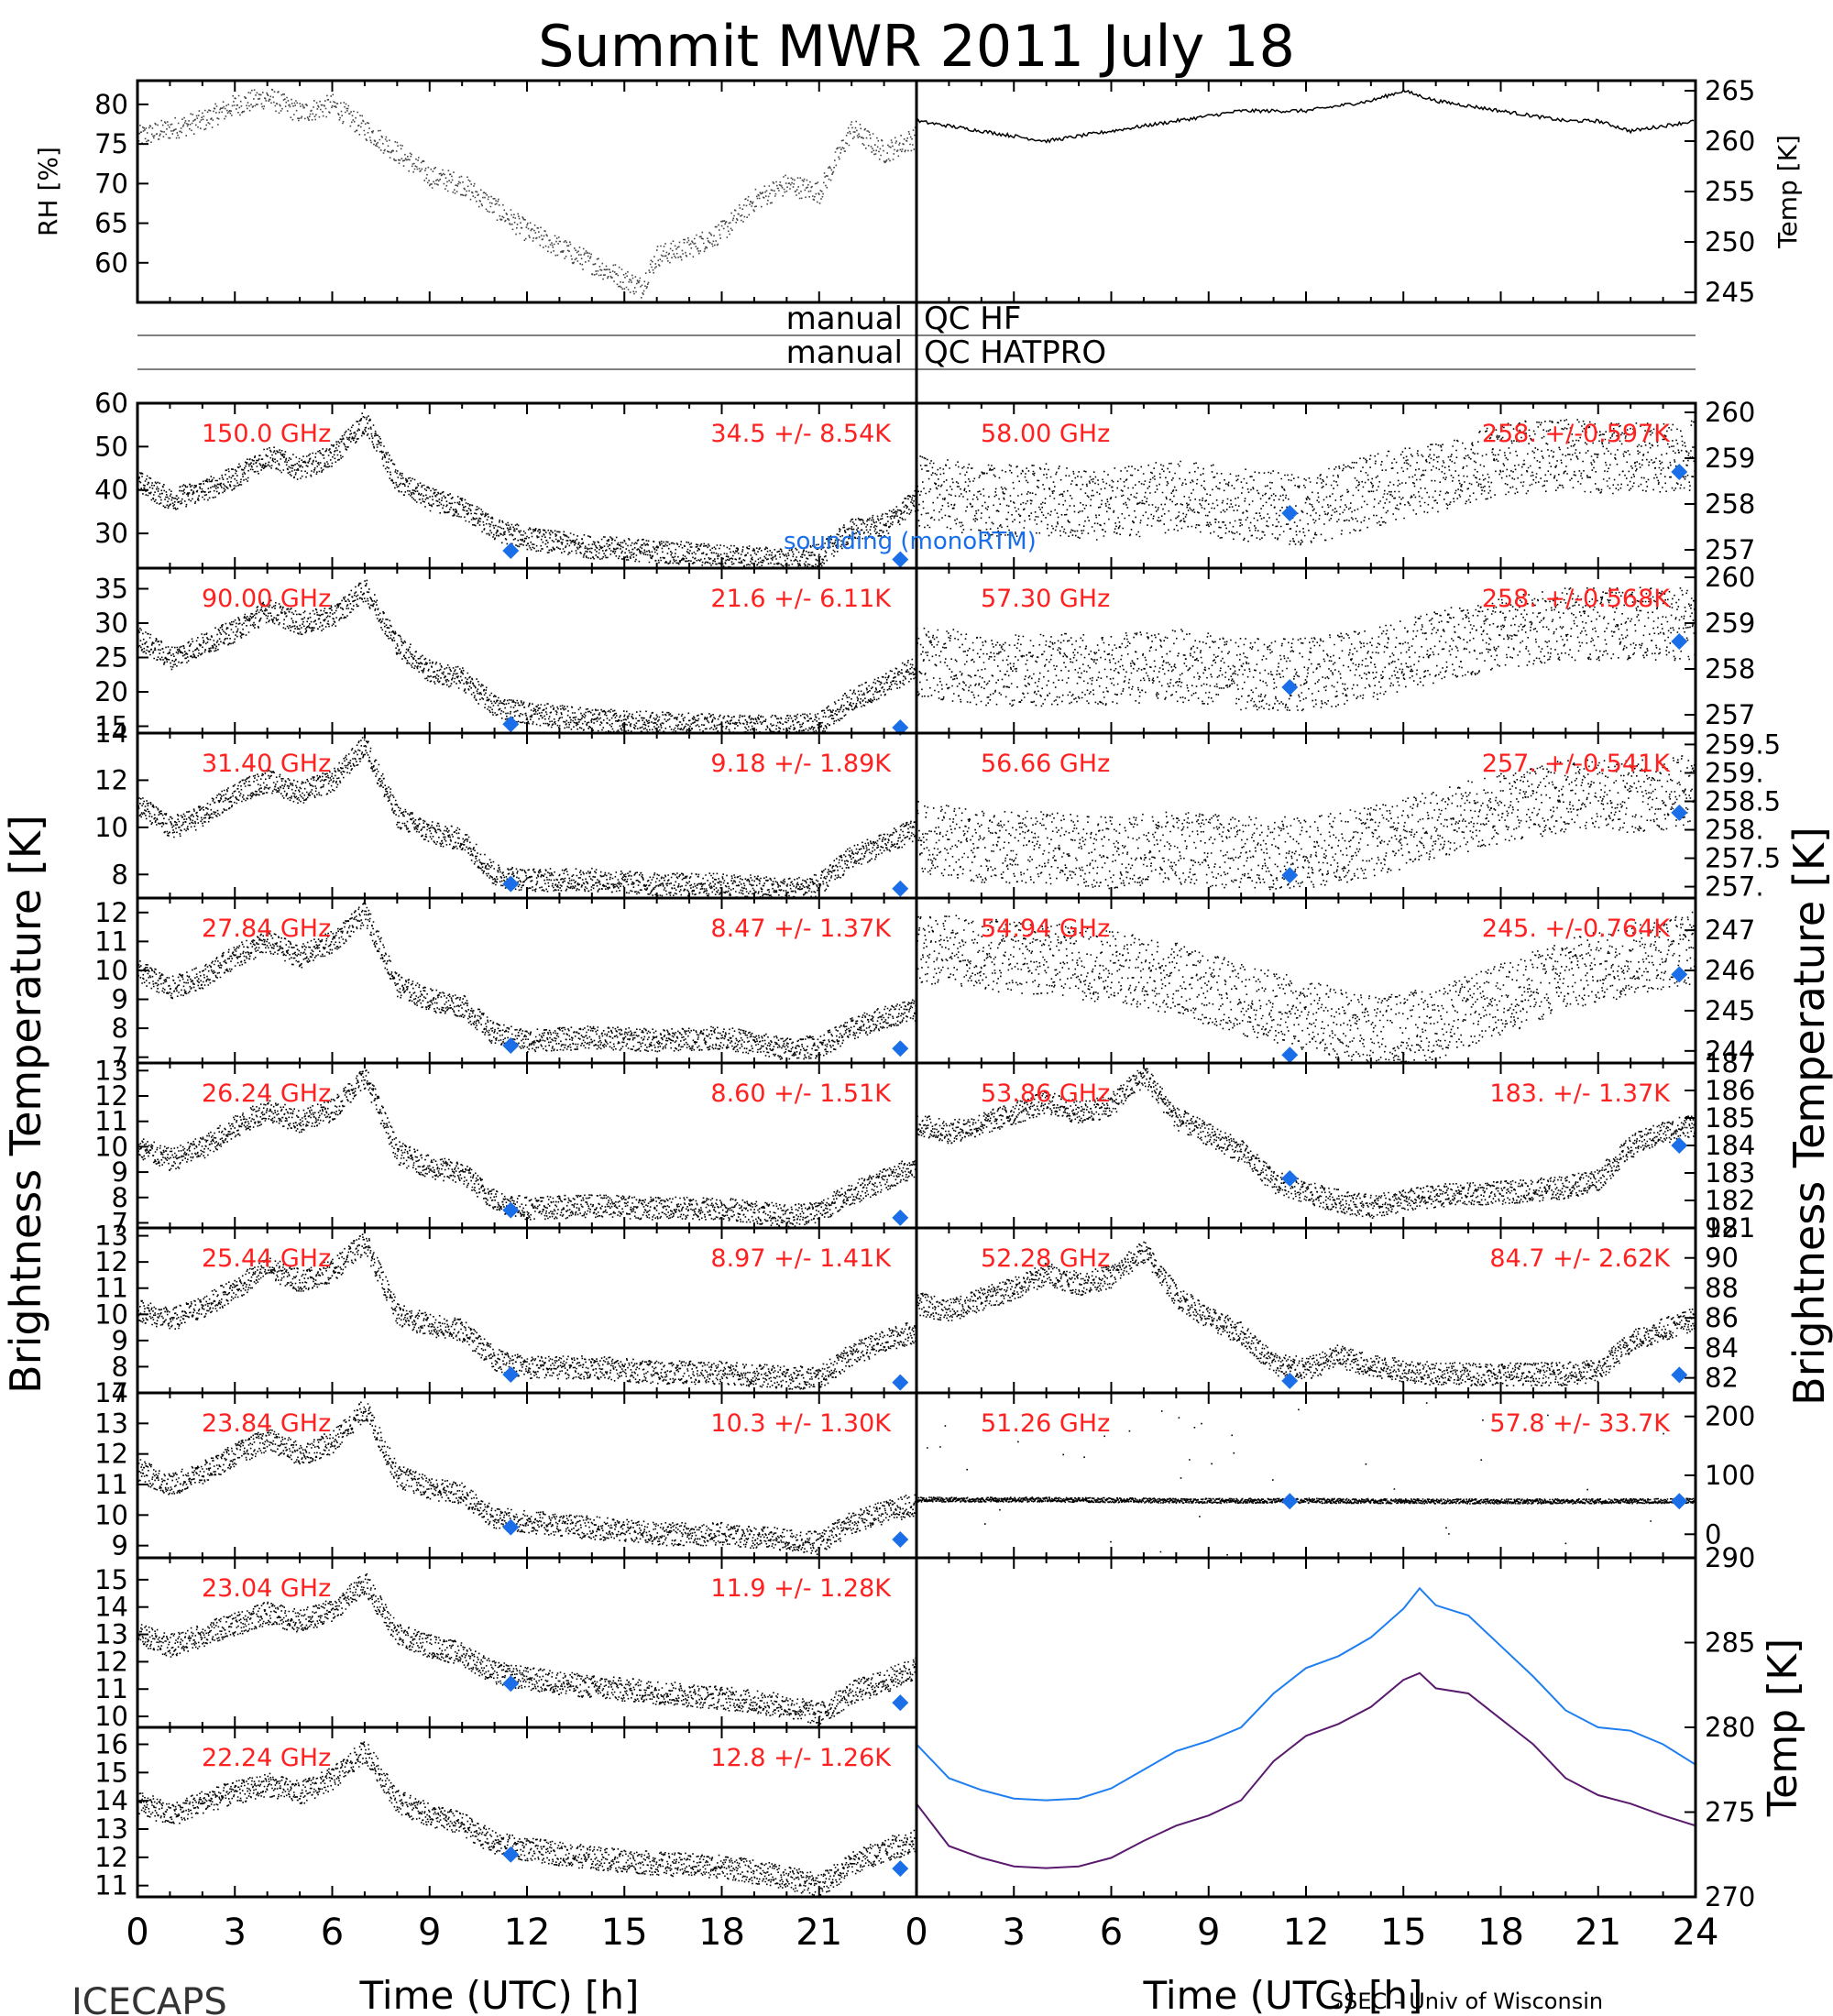  I want to click on channel-stat: 11.9 +/- 1.28K, so click(801, 1588).